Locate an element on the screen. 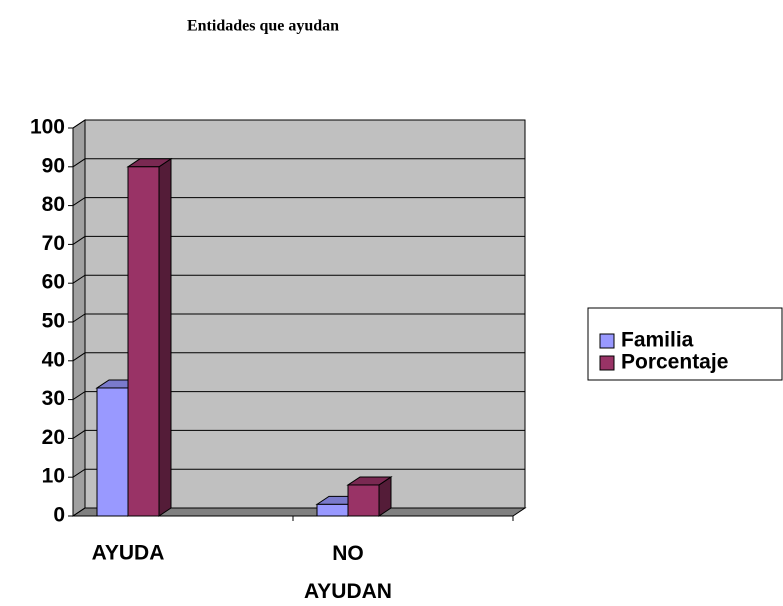 The width and height of the screenshot is (783, 606). y-tick-label: 30 is located at coordinates (53, 398).